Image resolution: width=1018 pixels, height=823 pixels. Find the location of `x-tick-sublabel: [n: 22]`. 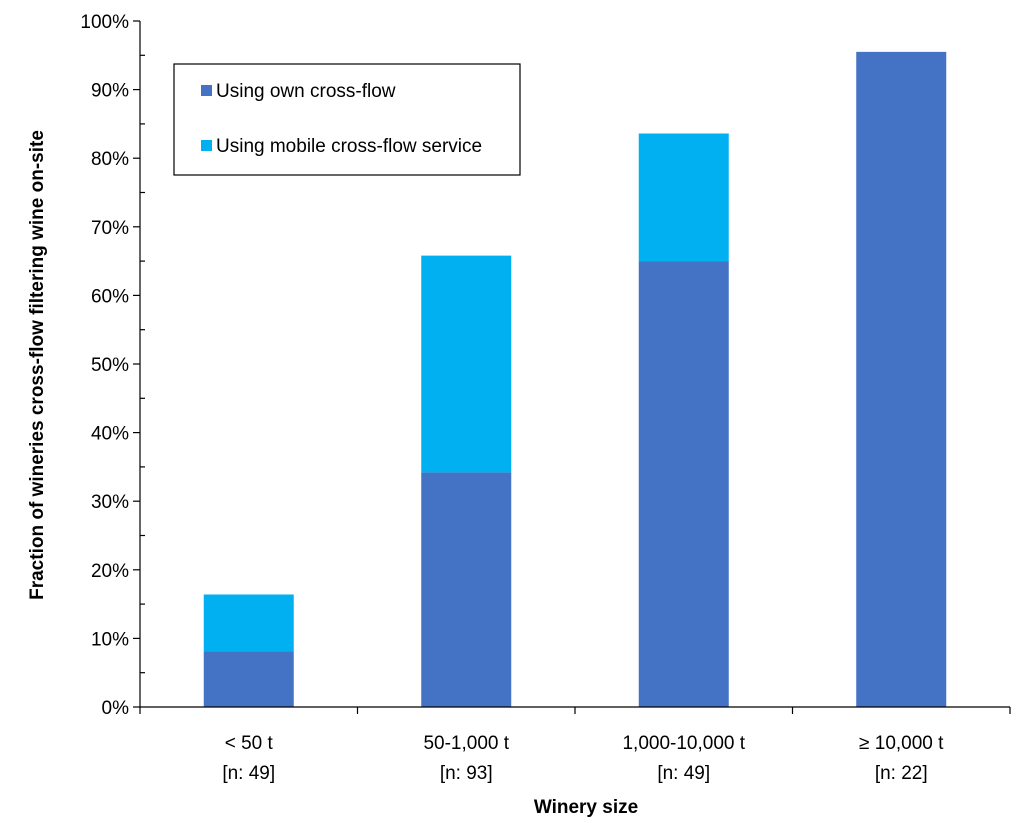

x-tick-sublabel: [n: 22] is located at coordinates (901, 773).